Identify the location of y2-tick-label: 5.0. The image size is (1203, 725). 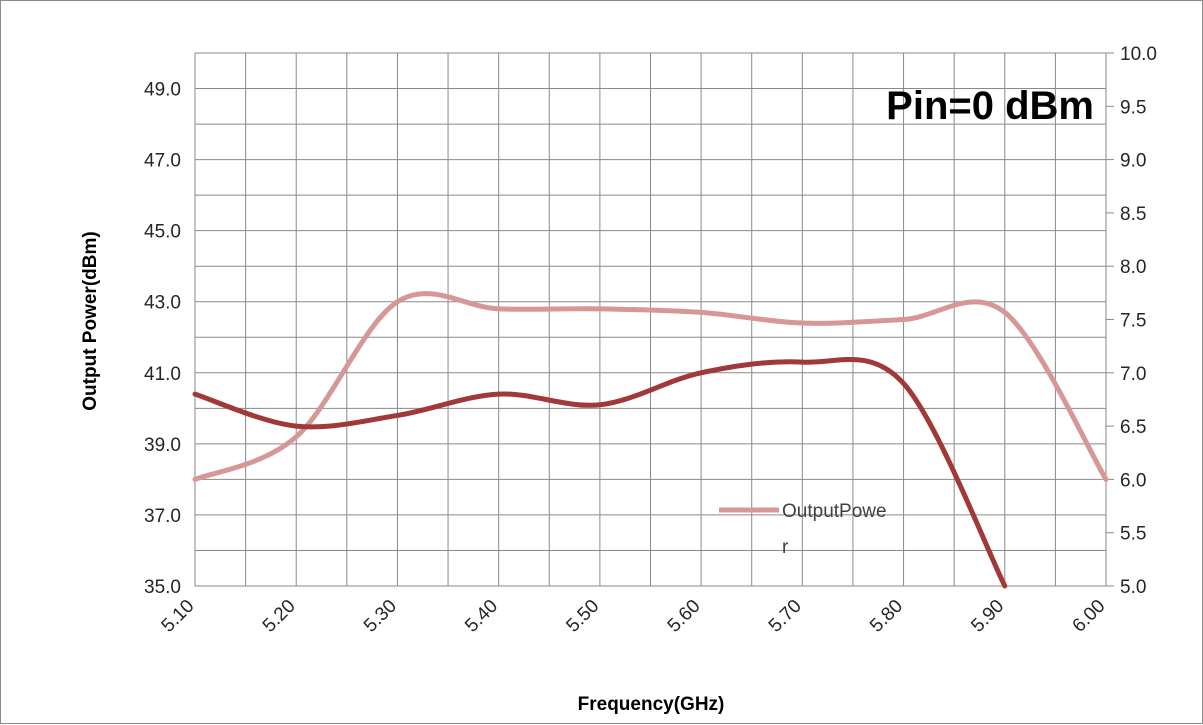
(1133, 587).